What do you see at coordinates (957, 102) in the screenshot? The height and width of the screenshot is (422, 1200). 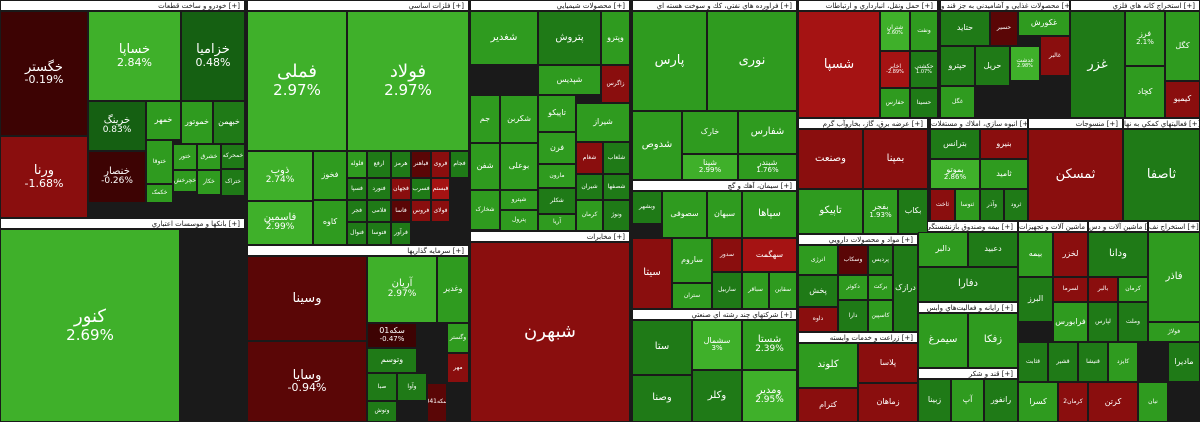 I see `stock-tile: غگل` at bounding box center [957, 102].